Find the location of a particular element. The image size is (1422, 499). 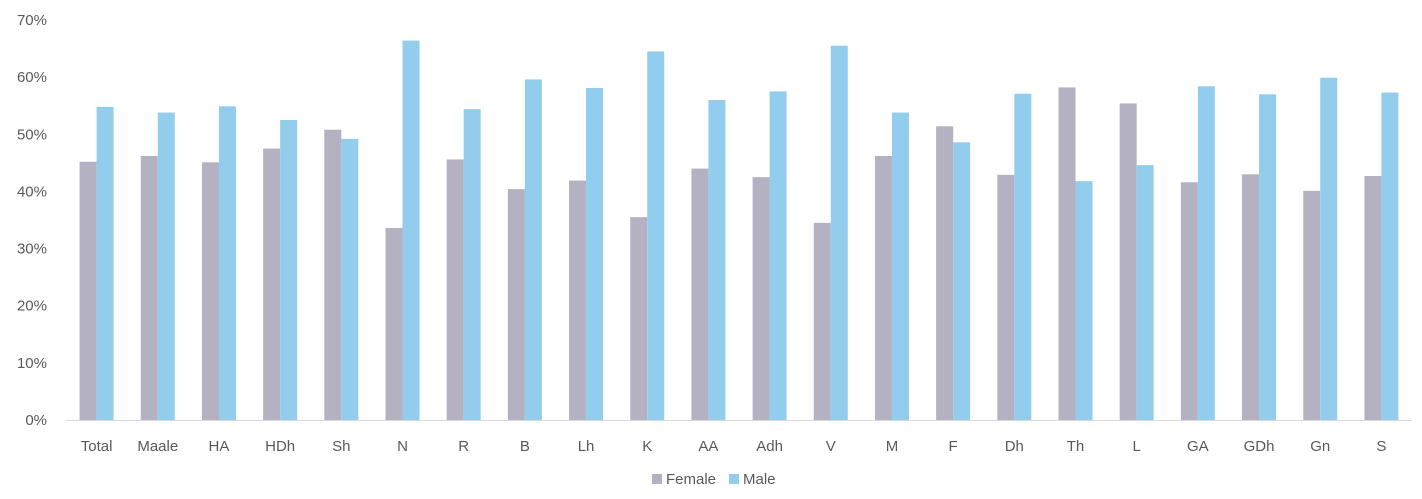

x-tick-label-aa: AA is located at coordinates (708, 446).